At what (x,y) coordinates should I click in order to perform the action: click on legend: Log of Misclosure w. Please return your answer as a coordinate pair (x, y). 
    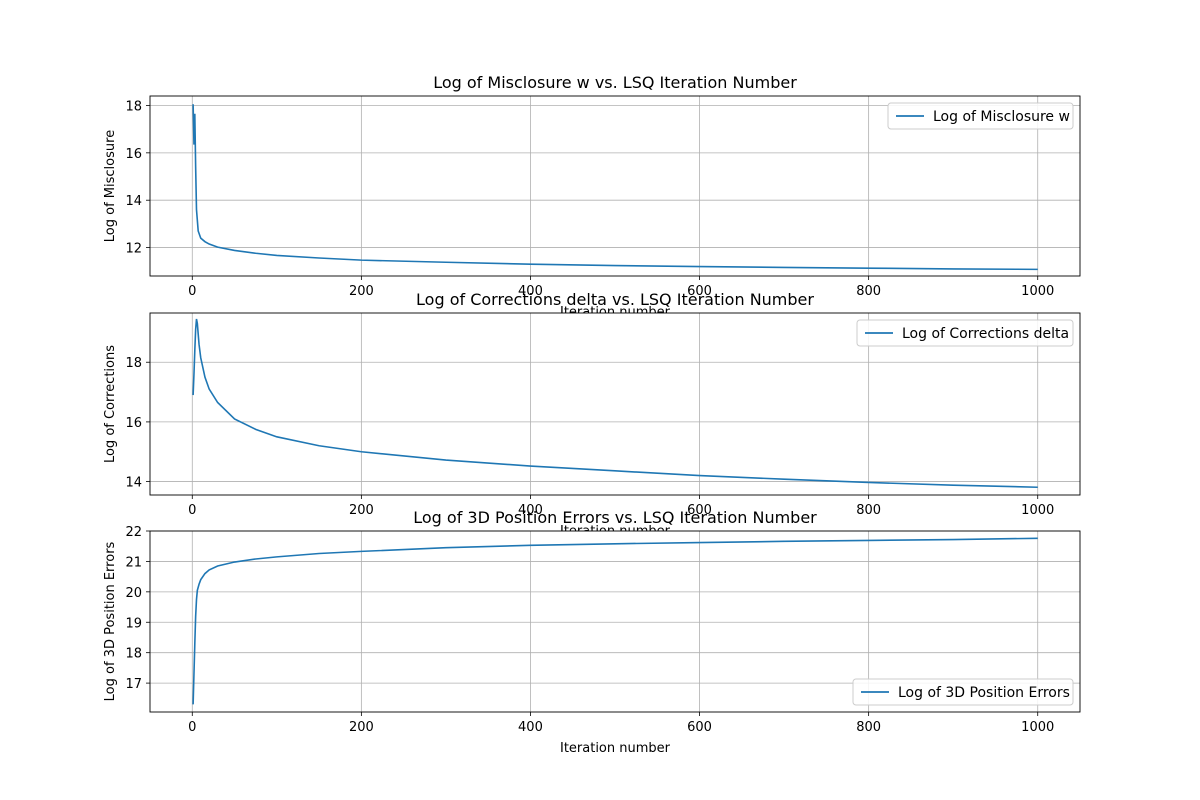
    Looking at the image, I should click on (980, 116).